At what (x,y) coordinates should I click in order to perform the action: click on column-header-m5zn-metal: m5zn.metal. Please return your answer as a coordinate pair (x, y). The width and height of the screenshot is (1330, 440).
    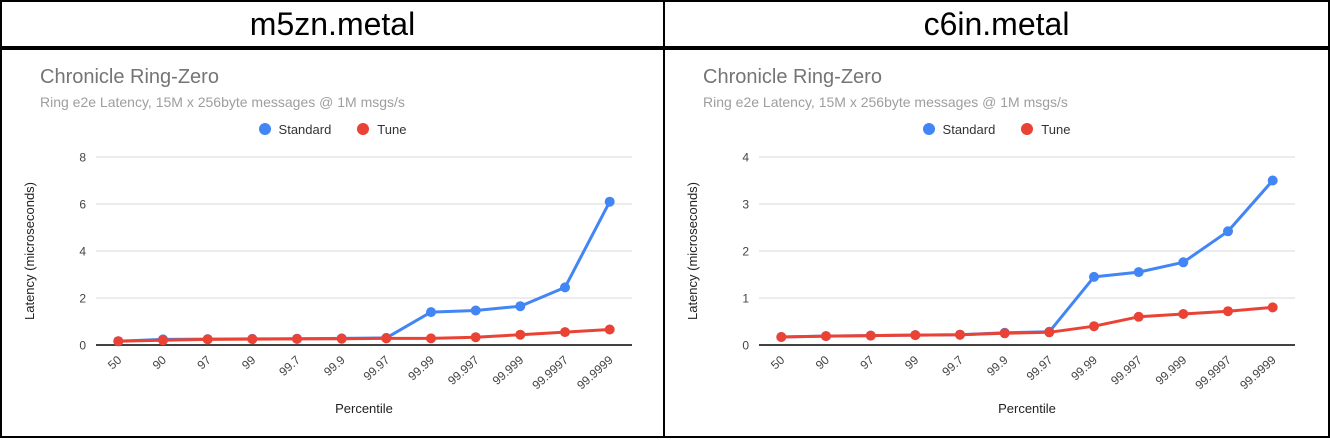
    Looking at the image, I should click on (333, 26).